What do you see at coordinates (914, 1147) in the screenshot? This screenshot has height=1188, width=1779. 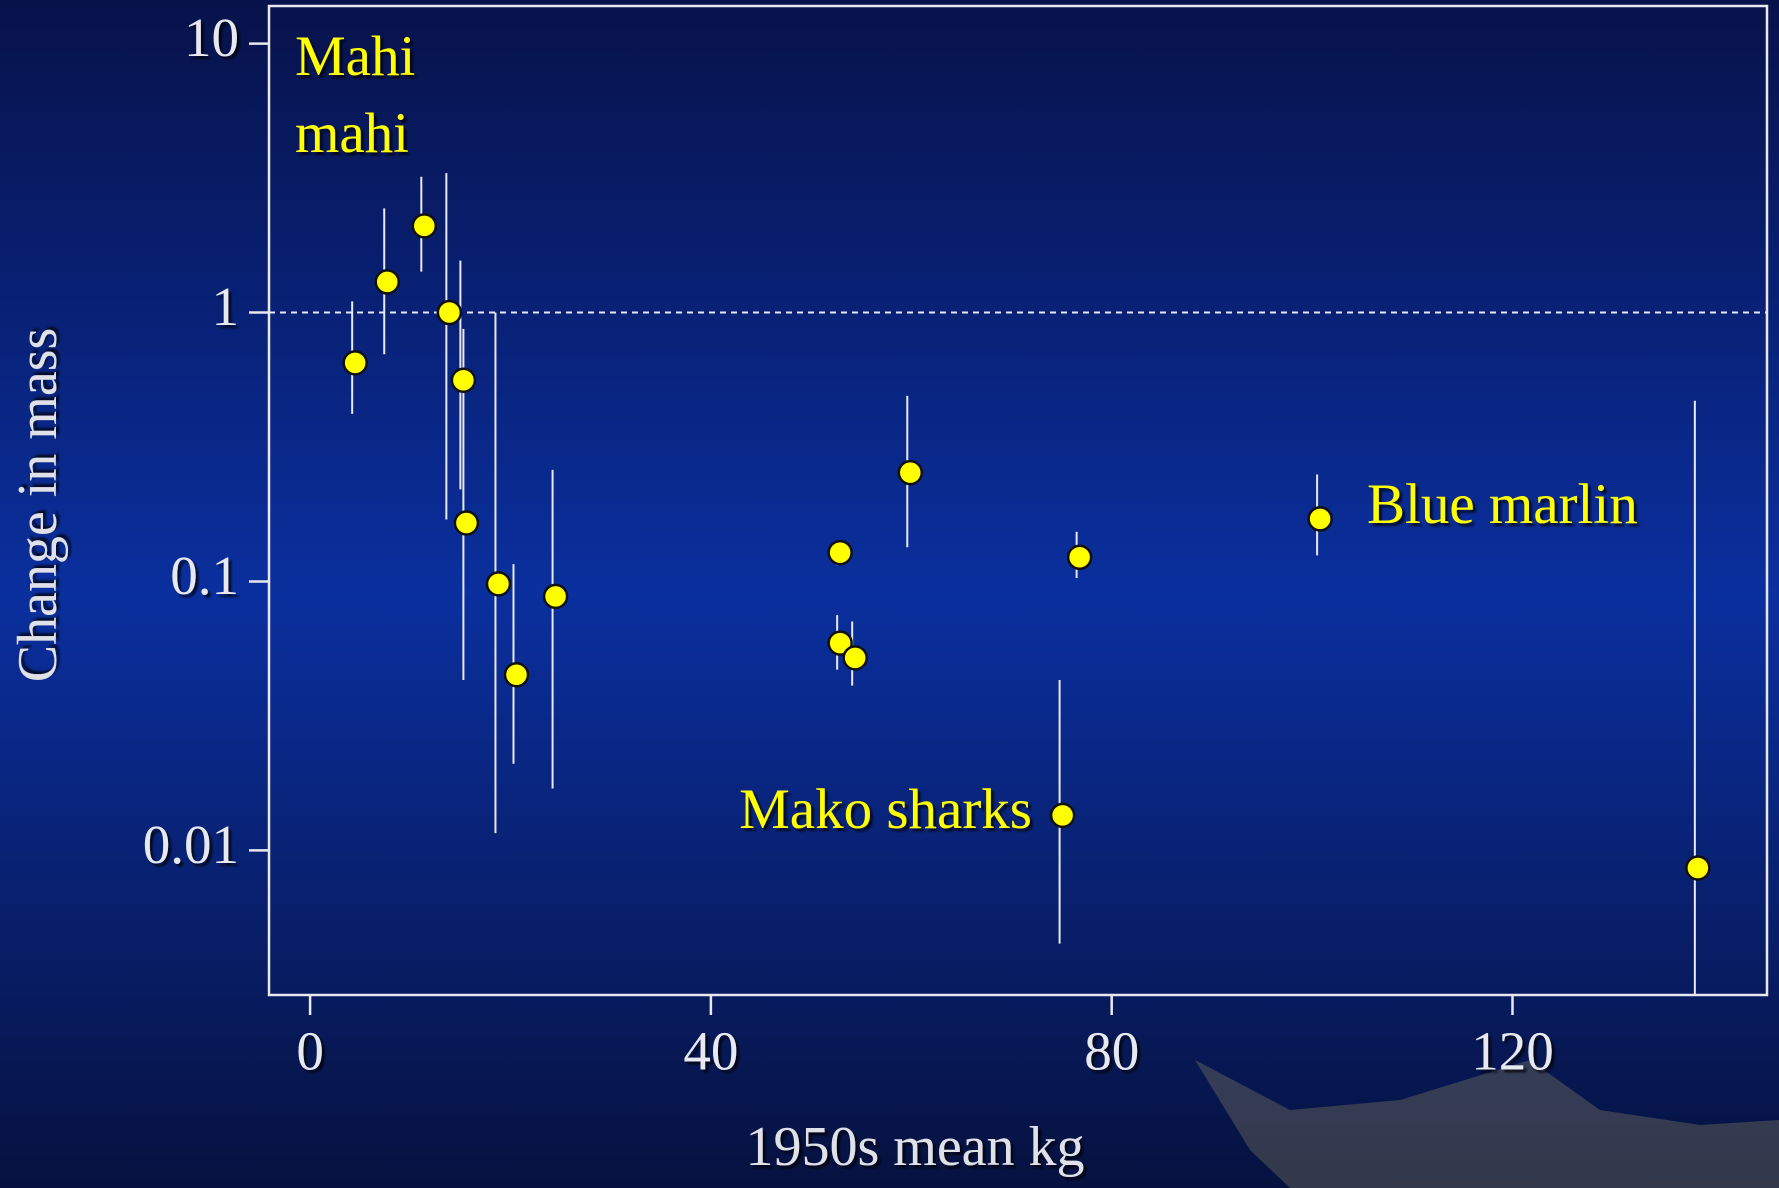 I see `x-axis-label: 1950s mean kg` at bounding box center [914, 1147].